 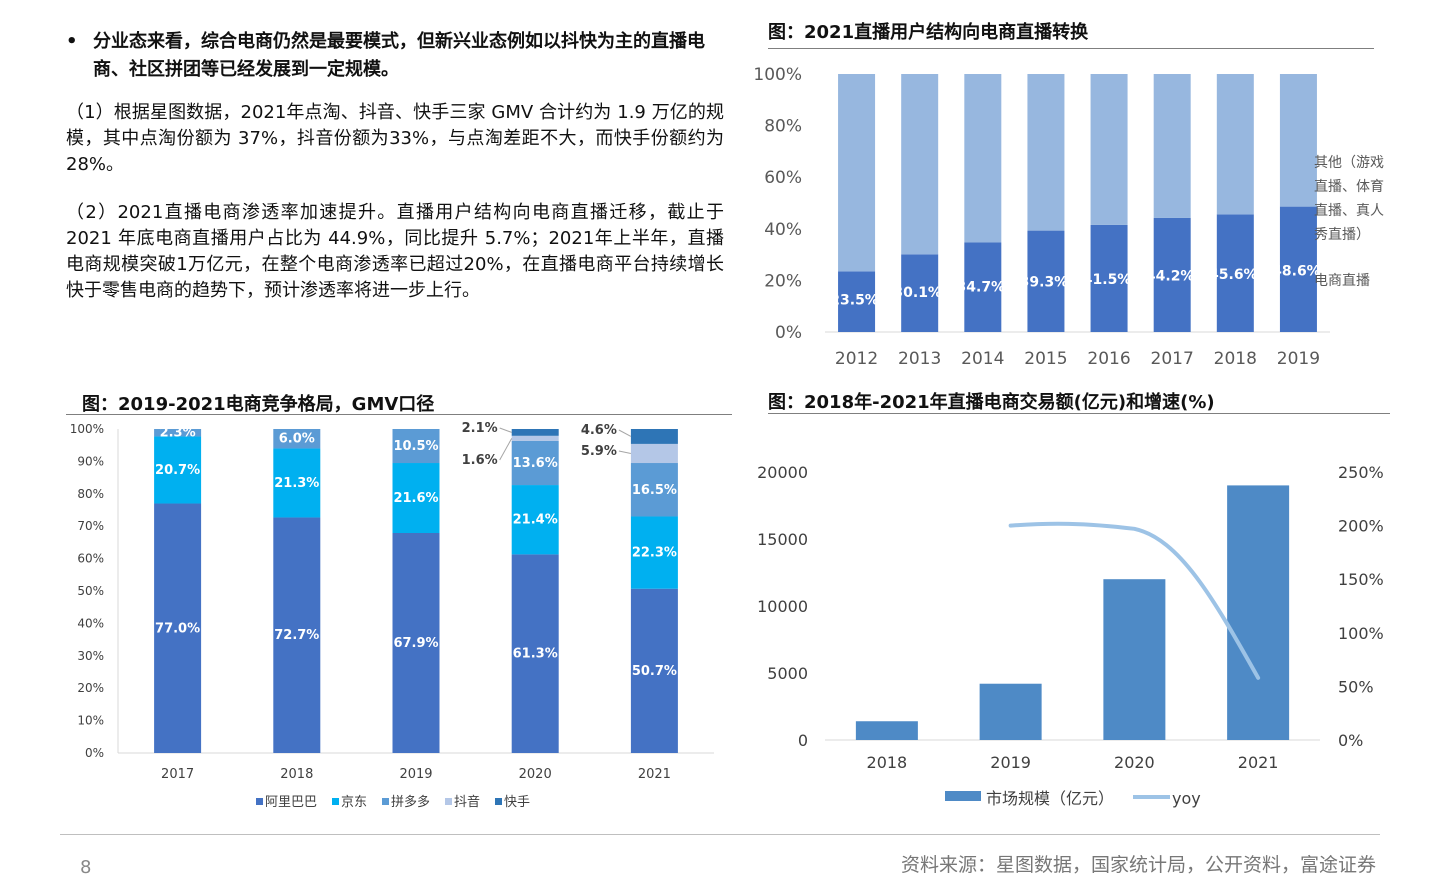 What do you see at coordinates (783, 281) in the screenshot?
I see `chart1-y-tick: 20%` at bounding box center [783, 281].